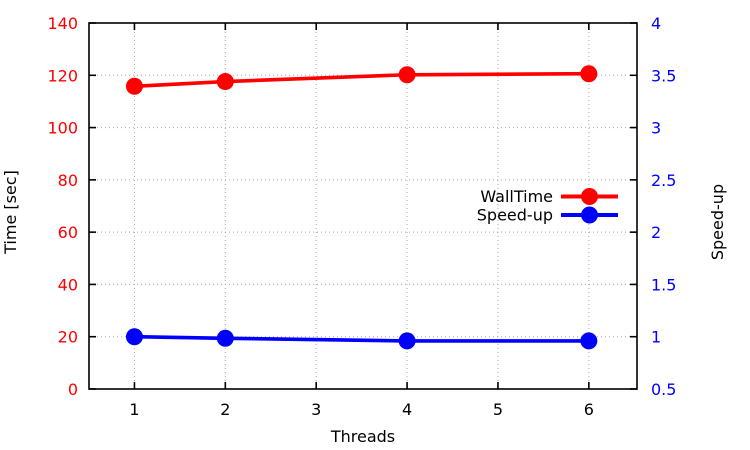  I want to click on x-tick-label: 1, so click(134, 409).